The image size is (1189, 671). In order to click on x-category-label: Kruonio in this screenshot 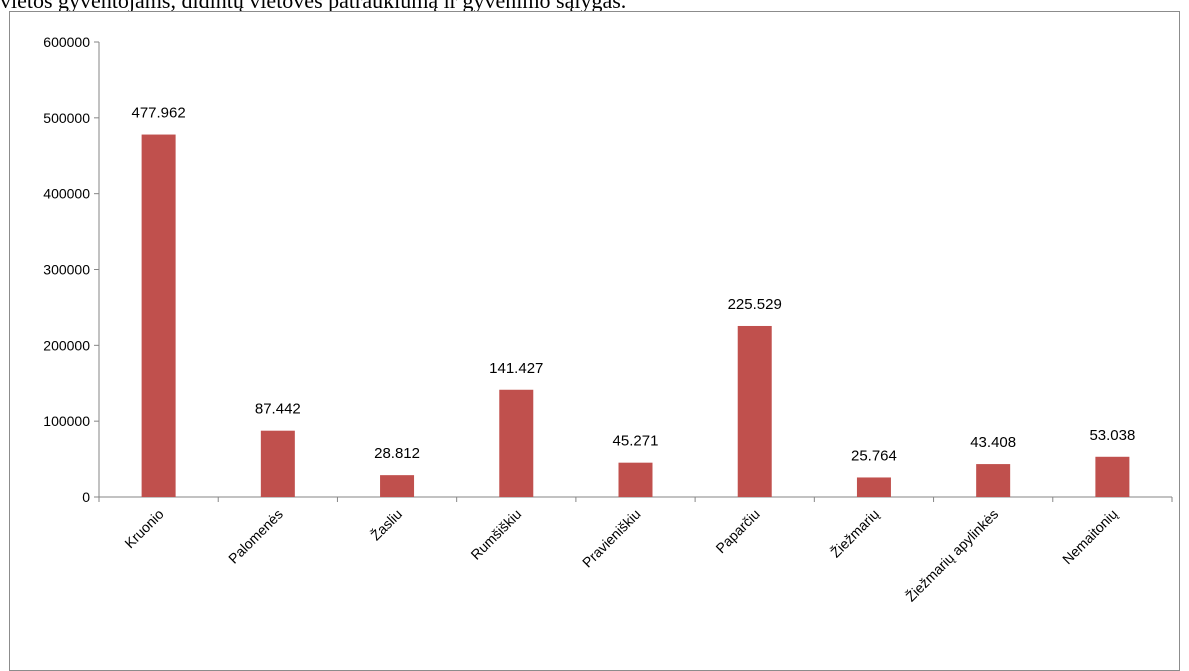, I will do `click(144, 529)`.